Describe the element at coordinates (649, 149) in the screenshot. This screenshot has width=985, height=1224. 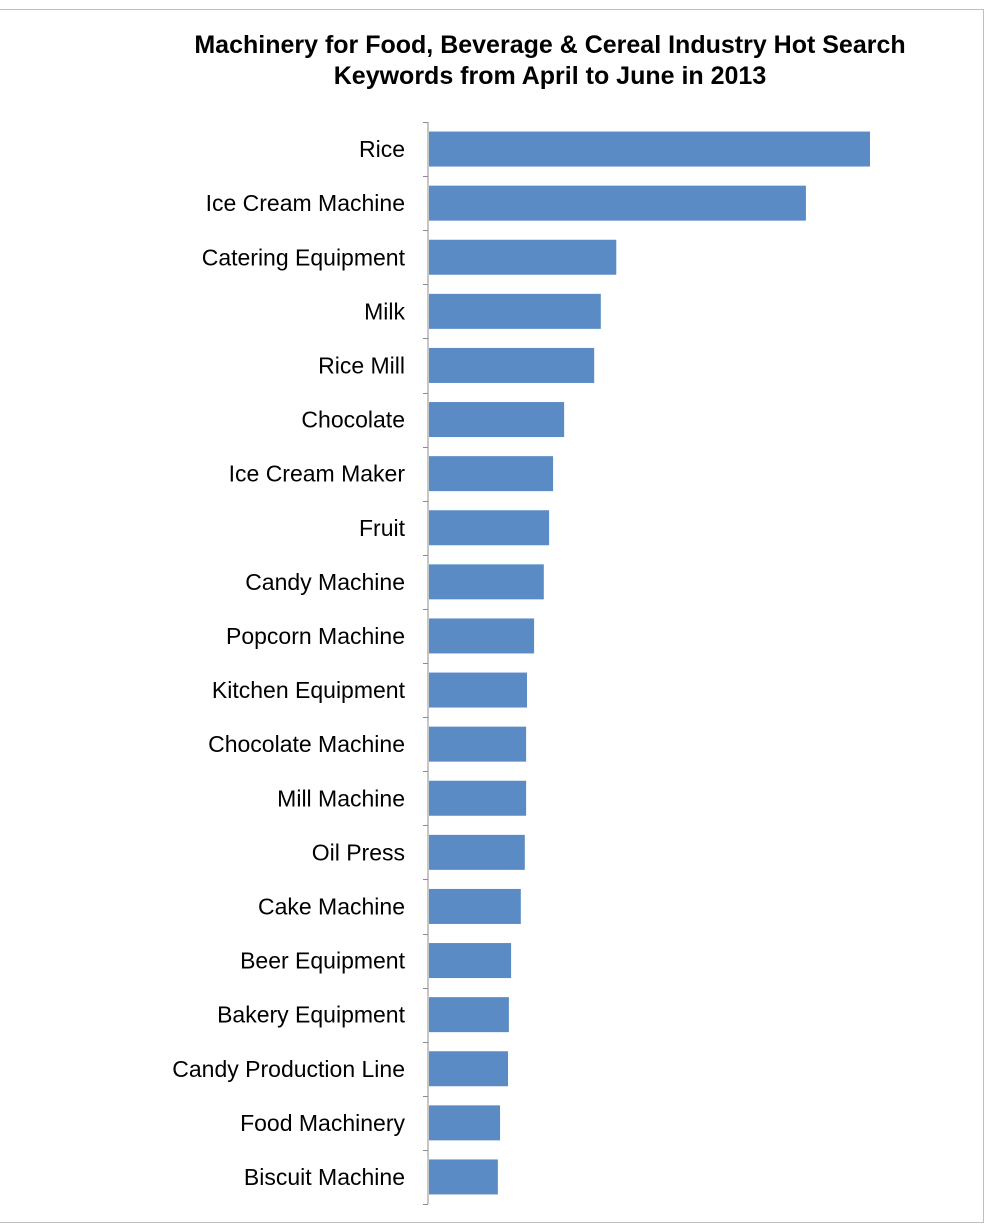
I see `bar-rice` at that location.